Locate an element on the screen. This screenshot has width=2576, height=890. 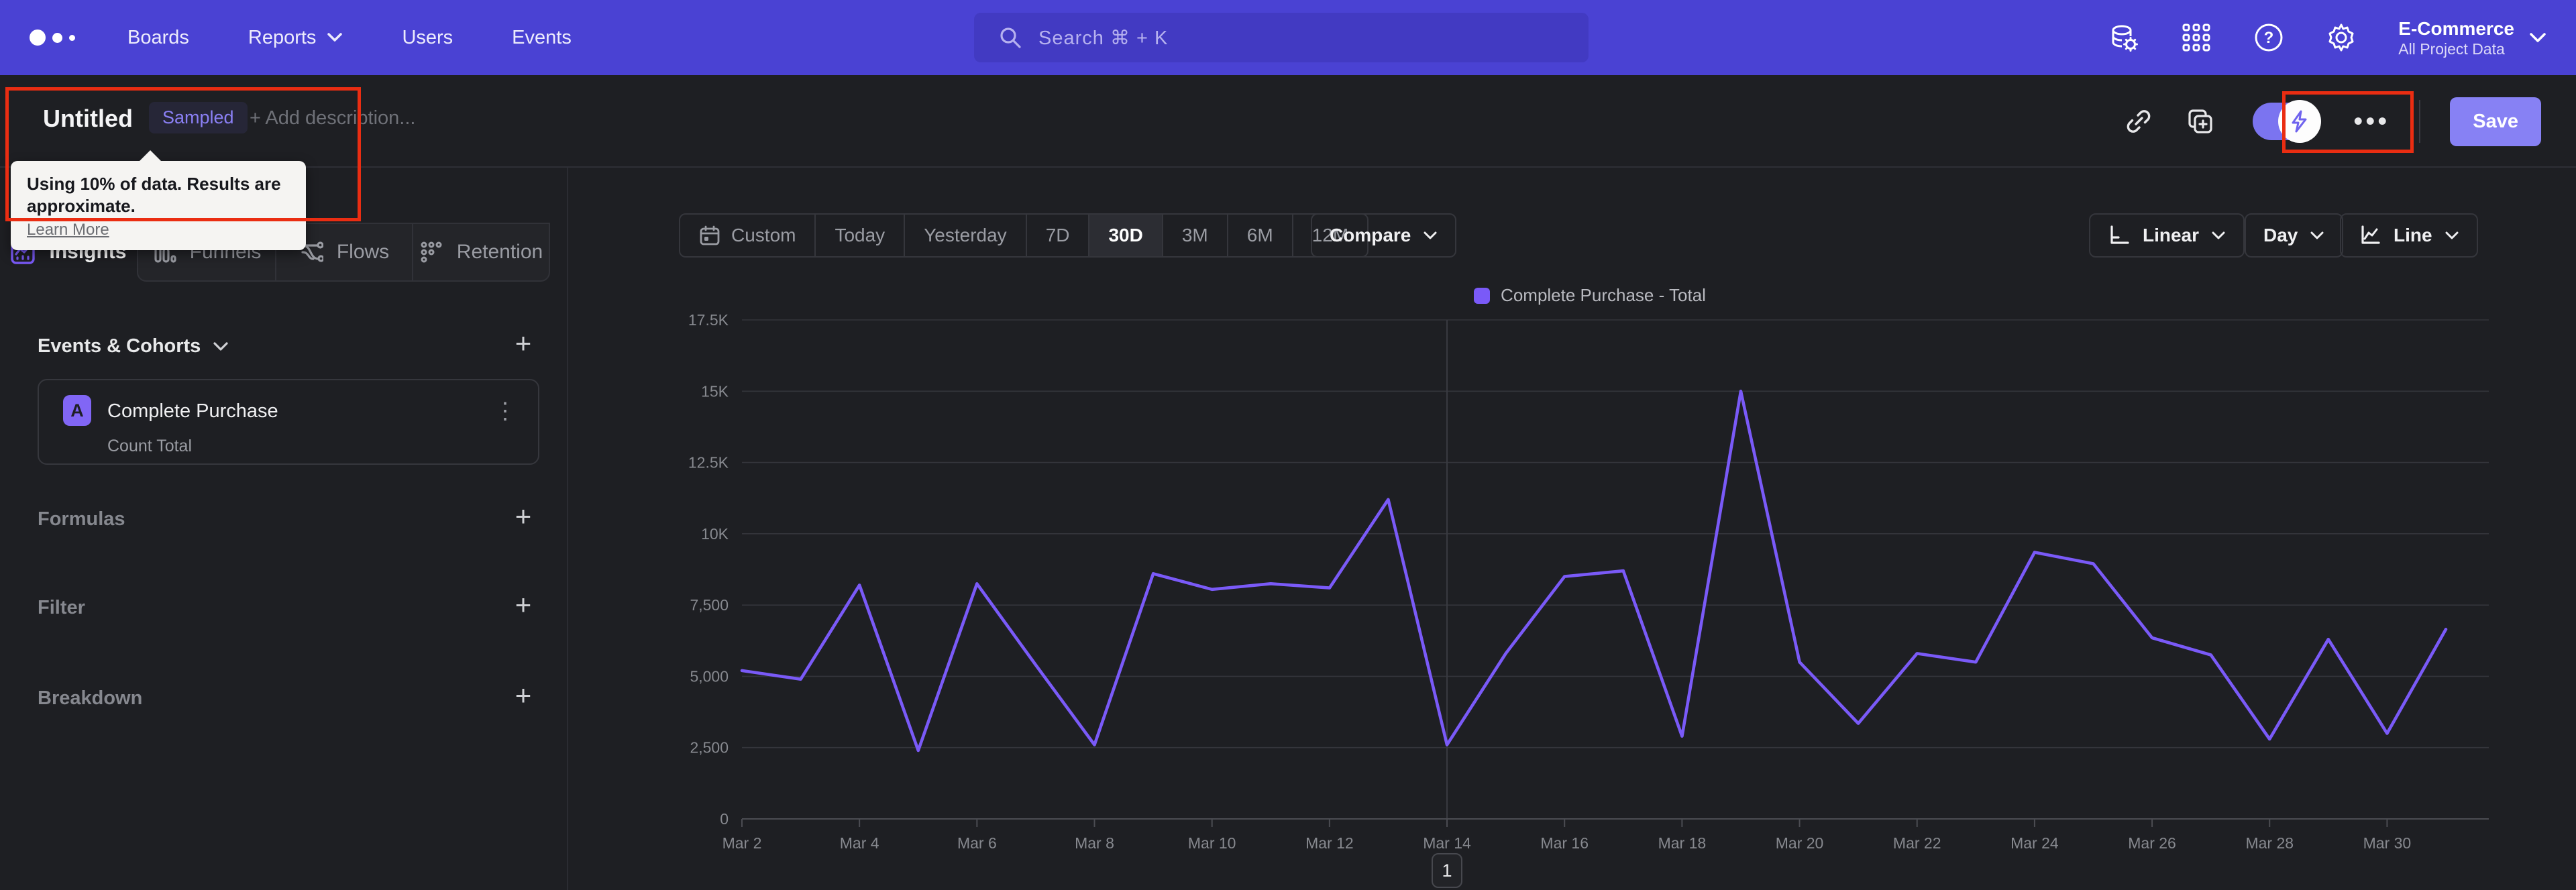
add-filter-button: + is located at coordinates (523, 604).